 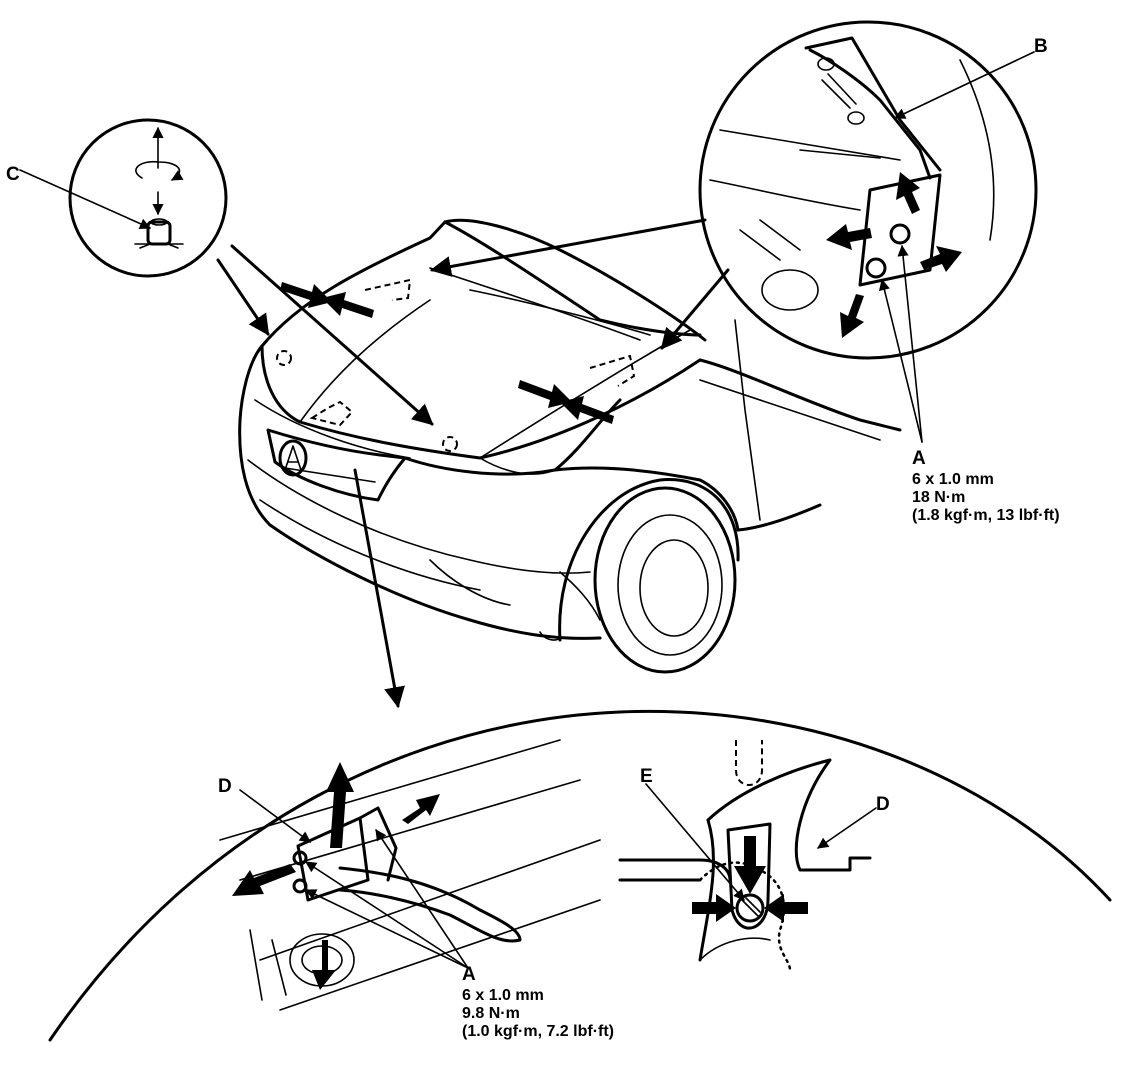 What do you see at coordinates (225, 786) in the screenshot?
I see `label-d-left: D` at bounding box center [225, 786].